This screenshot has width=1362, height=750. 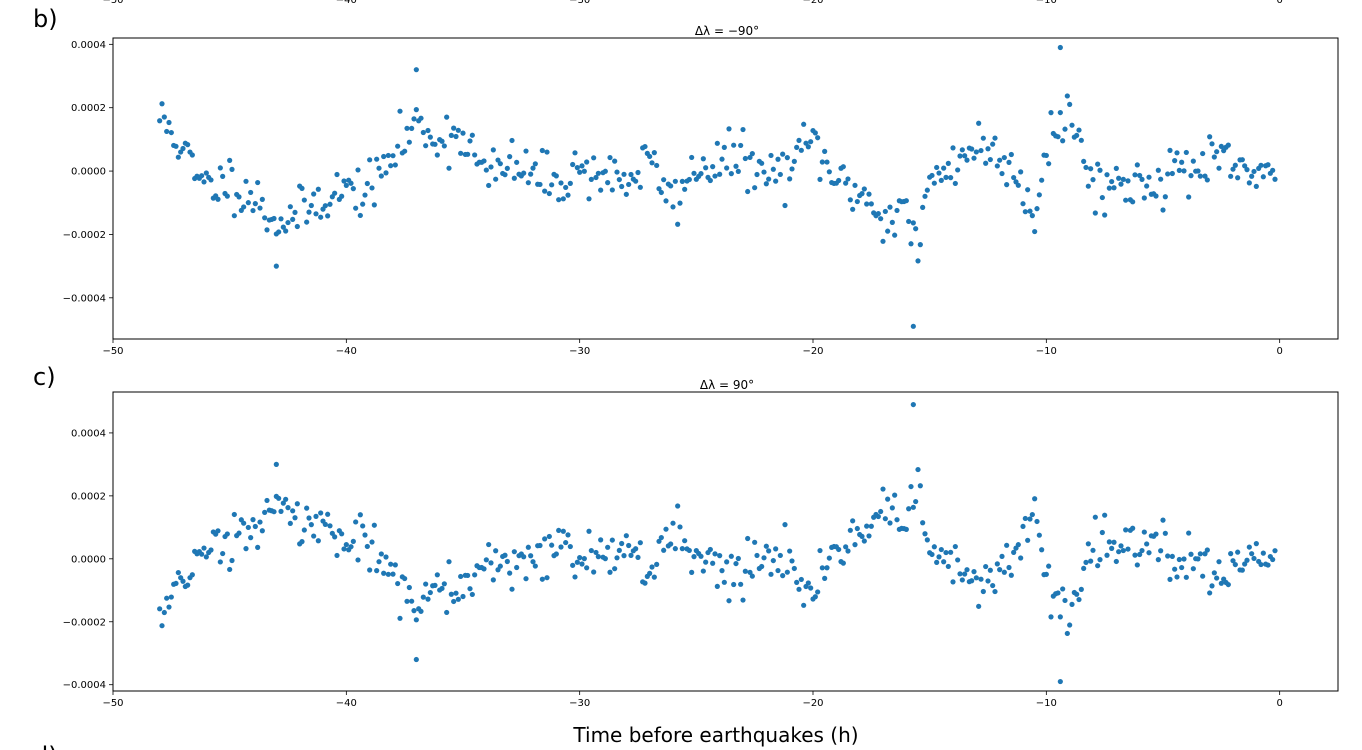 I want to click on y-tick-label: 0.0002, so click(x=88, y=108).